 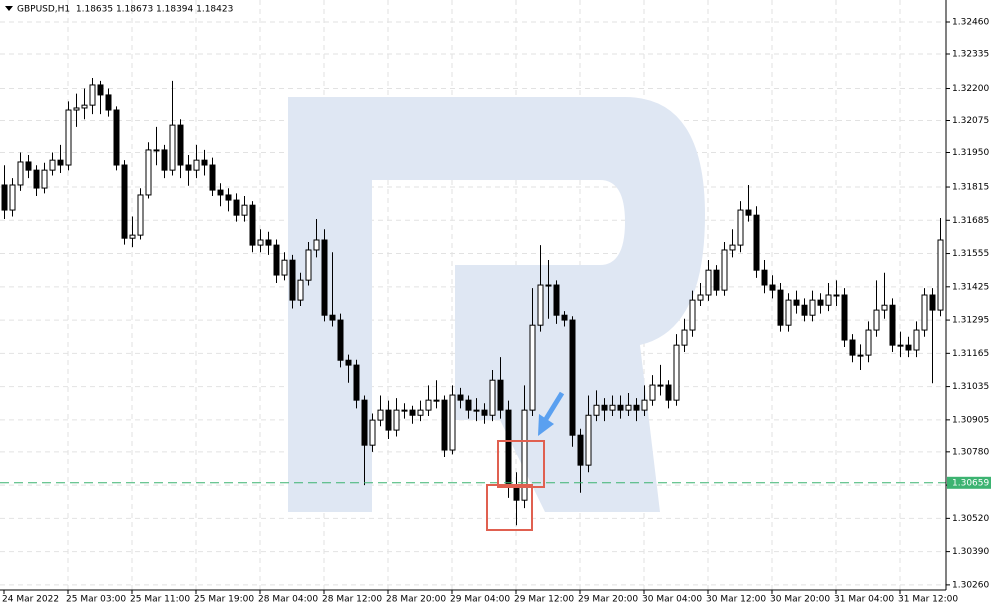 What do you see at coordinates (970, 354) in the screenshot?
I see `y-tick-label: 1.31165` at bounding box center [970, 354].